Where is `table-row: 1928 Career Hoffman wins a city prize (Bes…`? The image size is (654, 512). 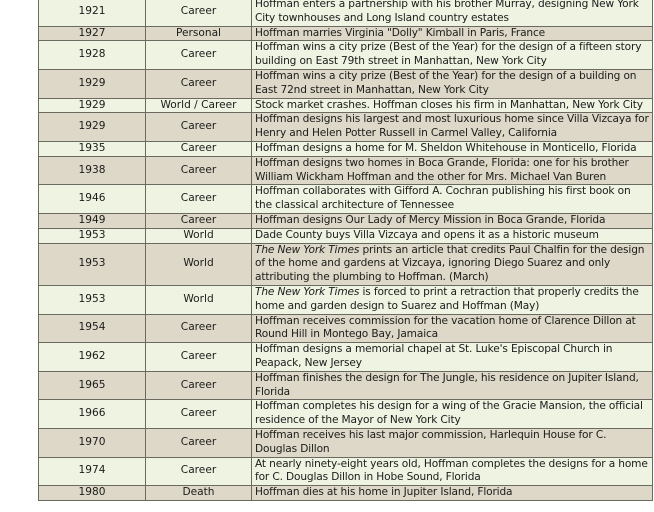 table-row: 1928 Career Hoffman wins a city prize (Bes… is located at coordinates (345, 55).